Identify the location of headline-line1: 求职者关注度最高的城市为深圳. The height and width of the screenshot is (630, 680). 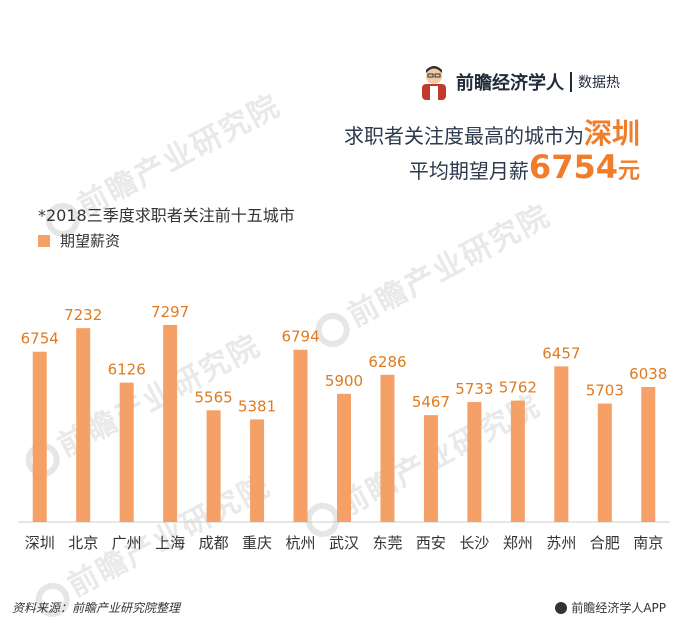
(492, 132).